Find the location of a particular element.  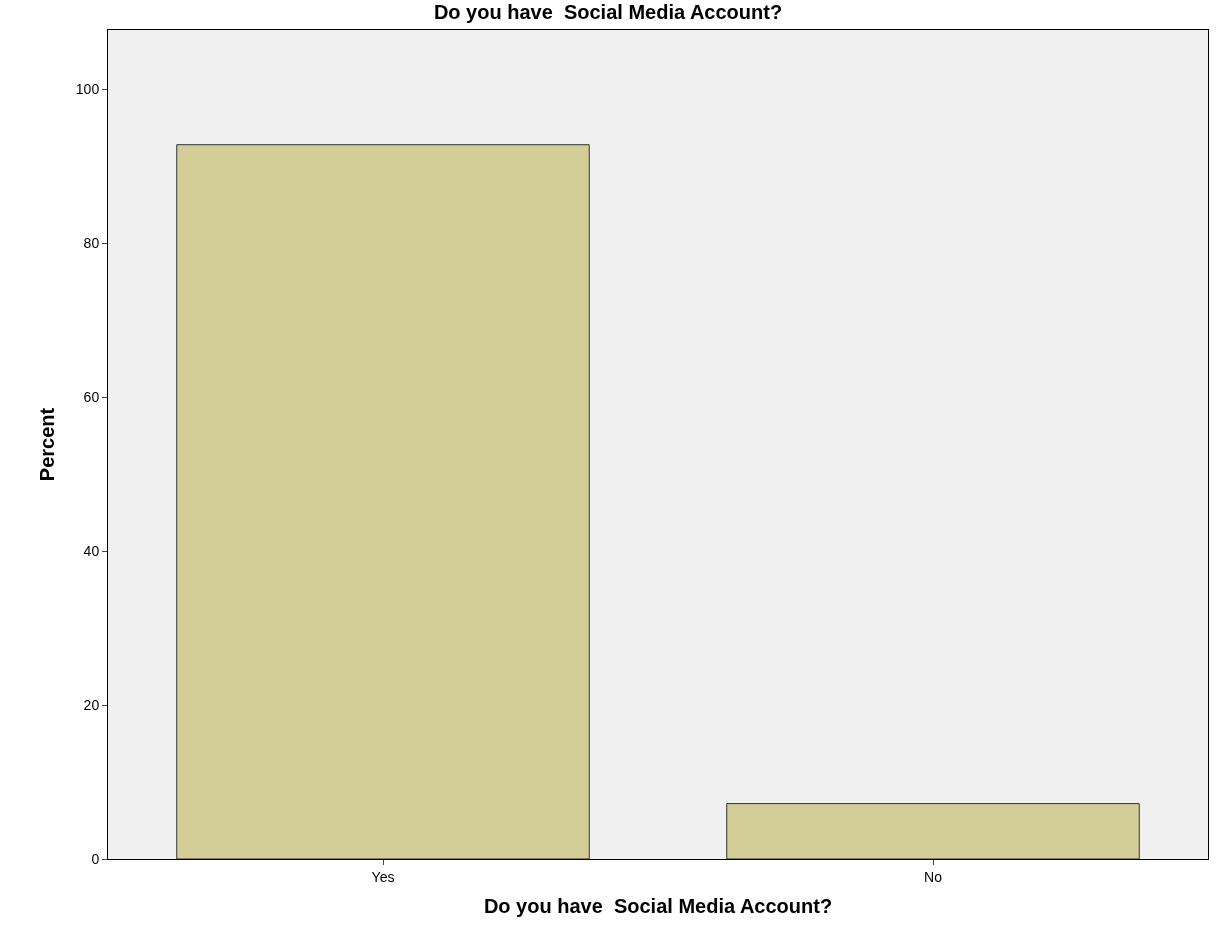

x-tick-label: No is located at coordinates (933, 876).